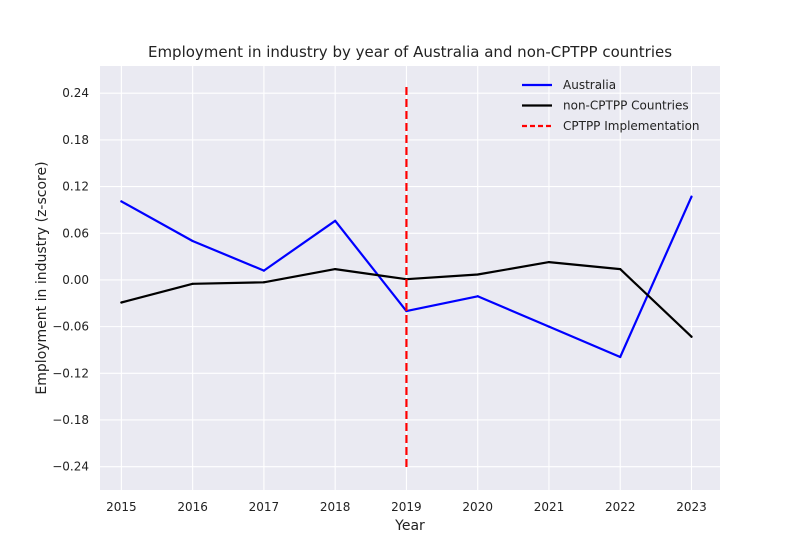 The height and width of the screenshot is (554, 800). I want to click on y-tick-label: 0.06, so click(75, 233).